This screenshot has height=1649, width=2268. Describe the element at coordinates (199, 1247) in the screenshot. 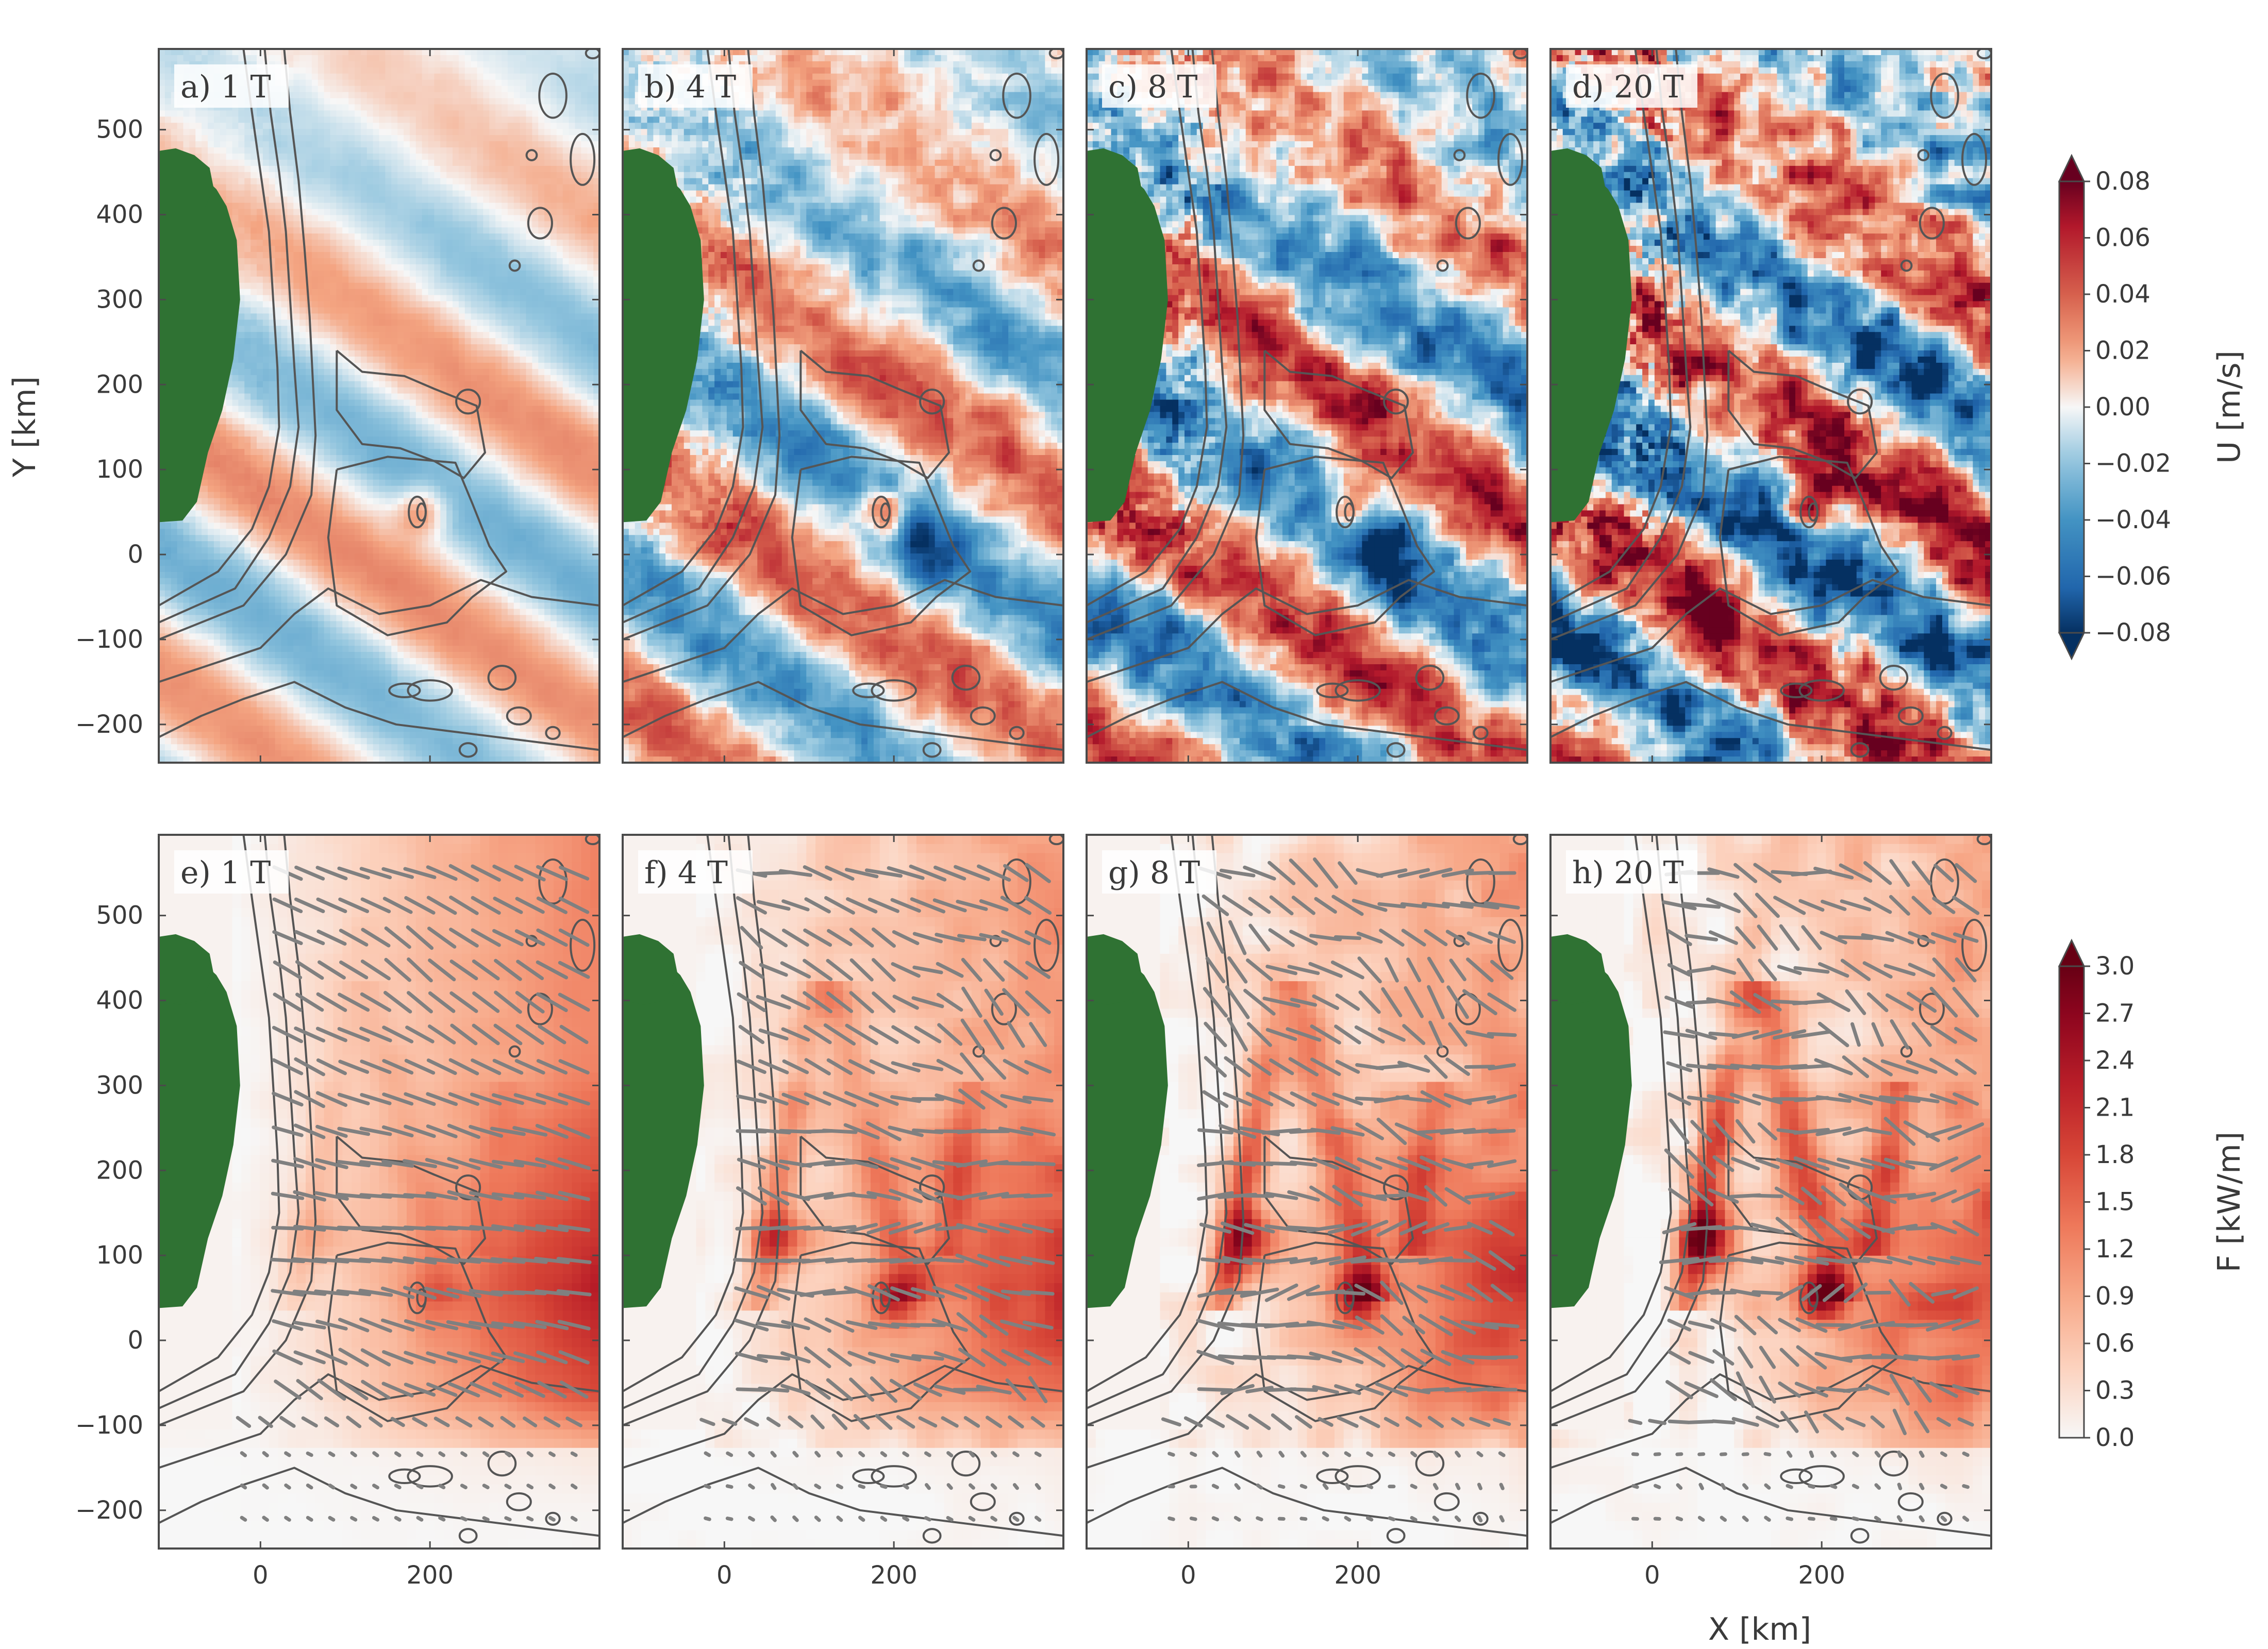

I see `land-mass` at that location.